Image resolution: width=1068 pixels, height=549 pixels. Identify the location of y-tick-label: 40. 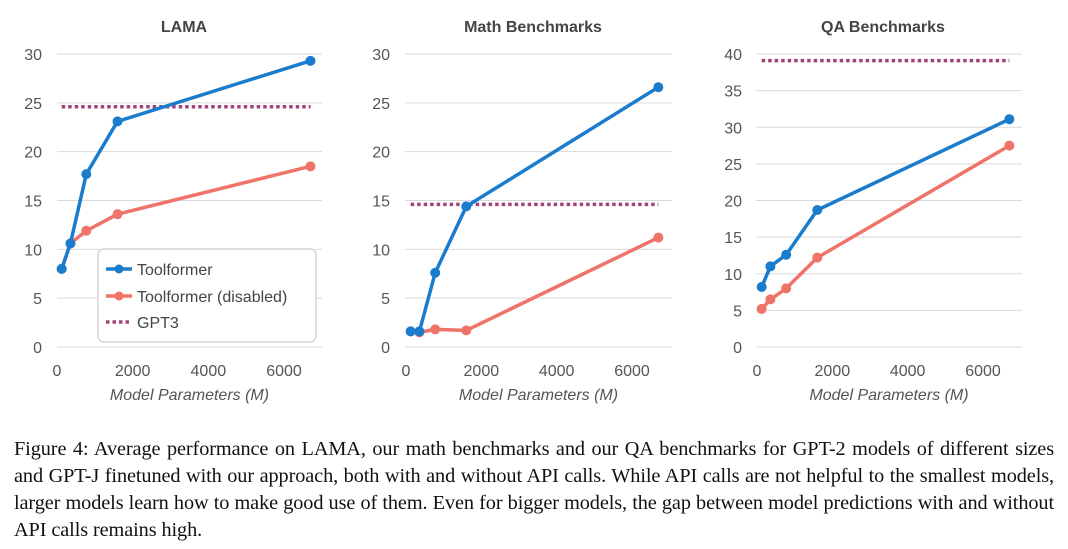
(733, 55).